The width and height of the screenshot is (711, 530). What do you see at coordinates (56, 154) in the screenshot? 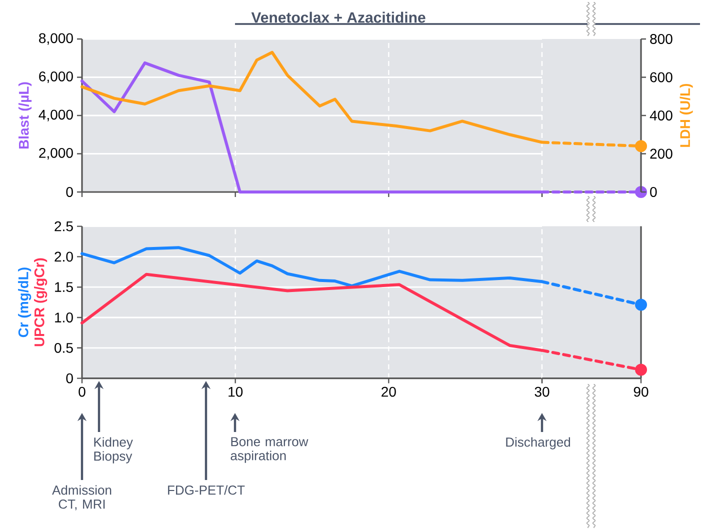
I see `y-tick-label: 2,000` at bounding box center [56, 154].